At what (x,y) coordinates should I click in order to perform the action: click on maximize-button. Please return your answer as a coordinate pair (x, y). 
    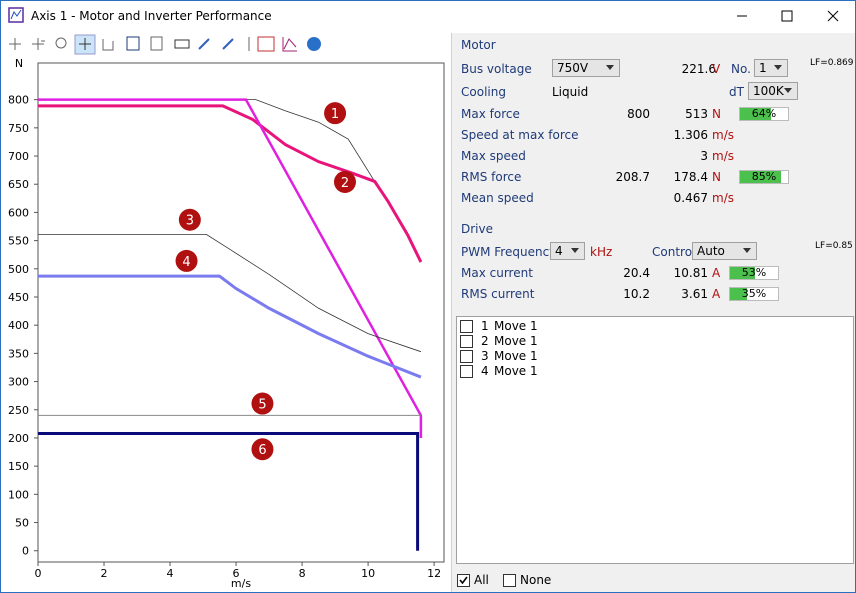
    Looking at the image, I should click on (787, 16).